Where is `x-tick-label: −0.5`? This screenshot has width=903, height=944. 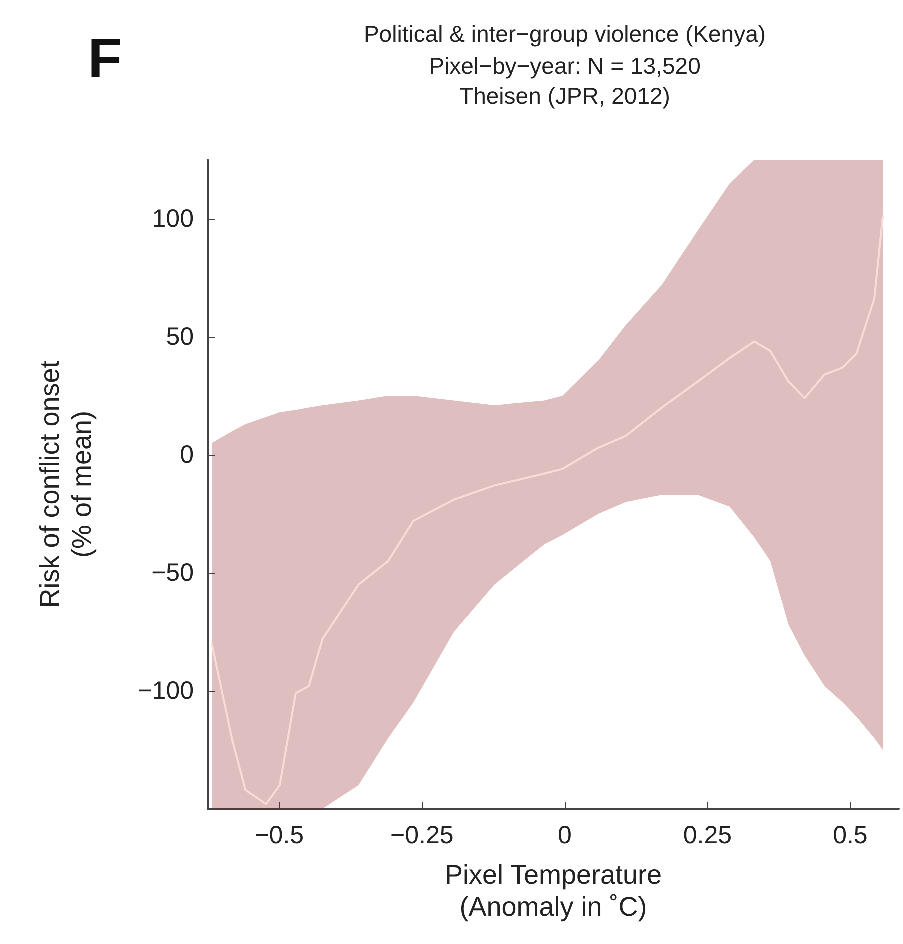 x-tick-label: −0.5 is located at coordinates (279, 836).